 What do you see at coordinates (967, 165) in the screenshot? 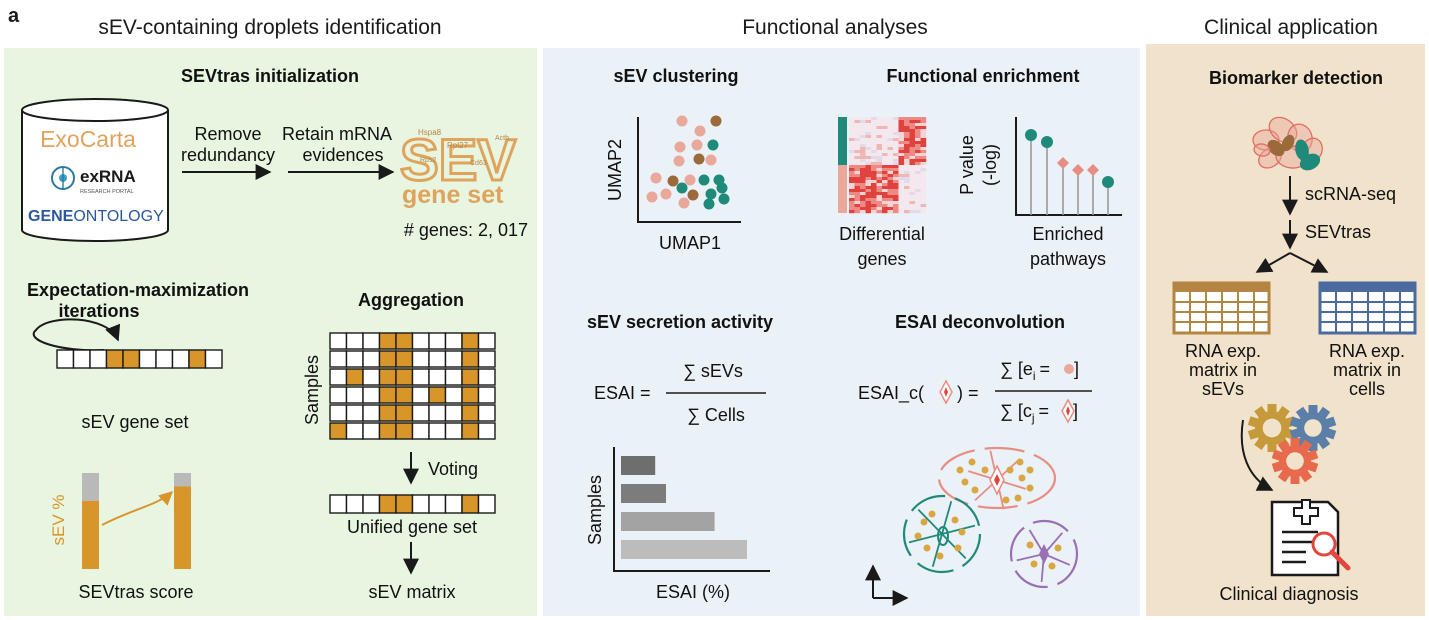
I see `pvalue-label-line1: P value` at bounding box center [967, 165].